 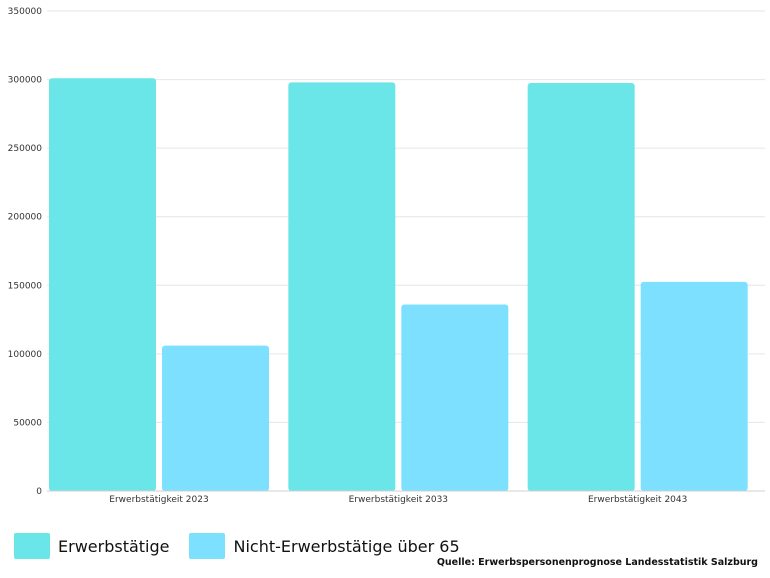 I want to click on y-tick-label: 0, so click(x=39, y=492).